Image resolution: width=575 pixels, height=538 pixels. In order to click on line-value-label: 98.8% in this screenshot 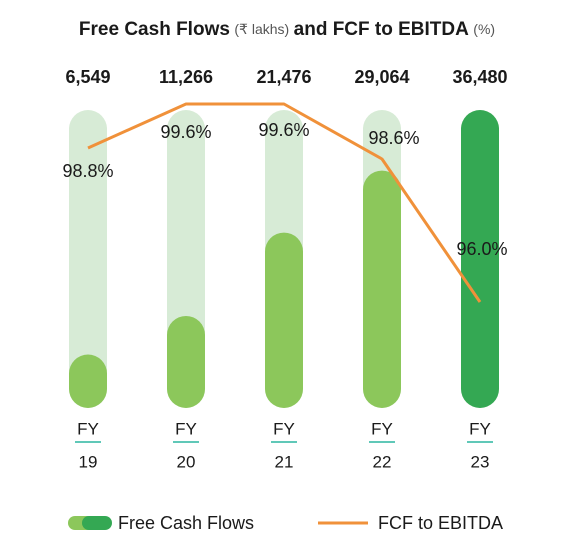, I will do `click(87, 171)`.